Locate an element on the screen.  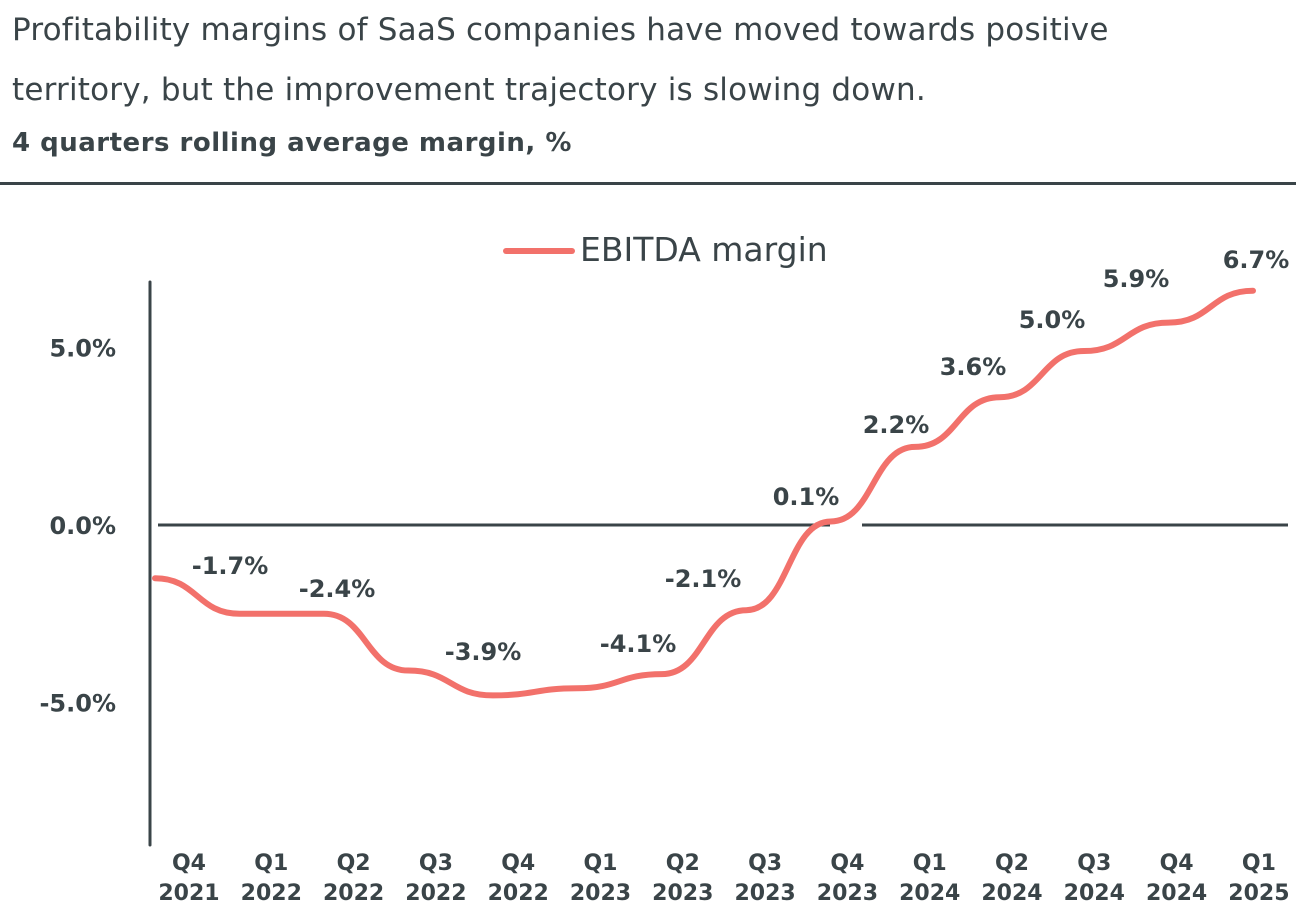
chart-subtitle: 4 quarters rolling average margin, % is located at coordinates (292, 143).